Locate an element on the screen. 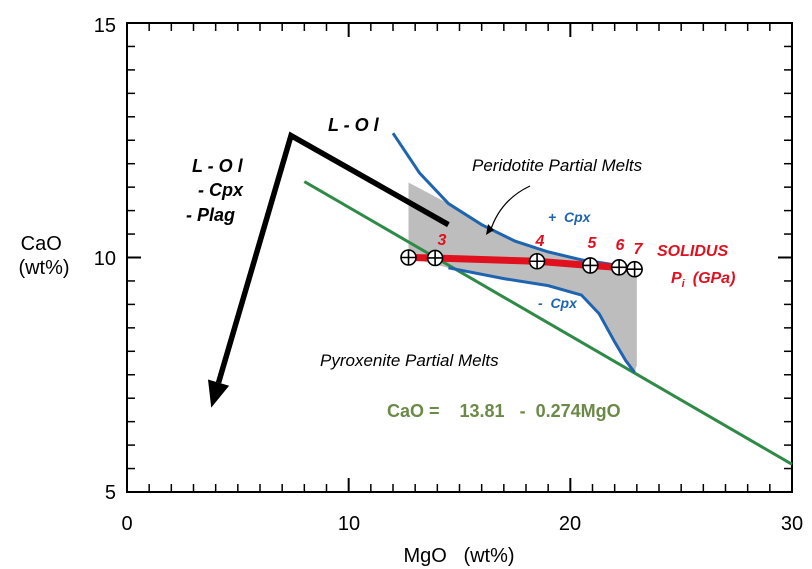 The height and width of the screenshot is (569, 812). annotation-peridotite: Peridotite Partial Melts is located at coordinates (557, 165).